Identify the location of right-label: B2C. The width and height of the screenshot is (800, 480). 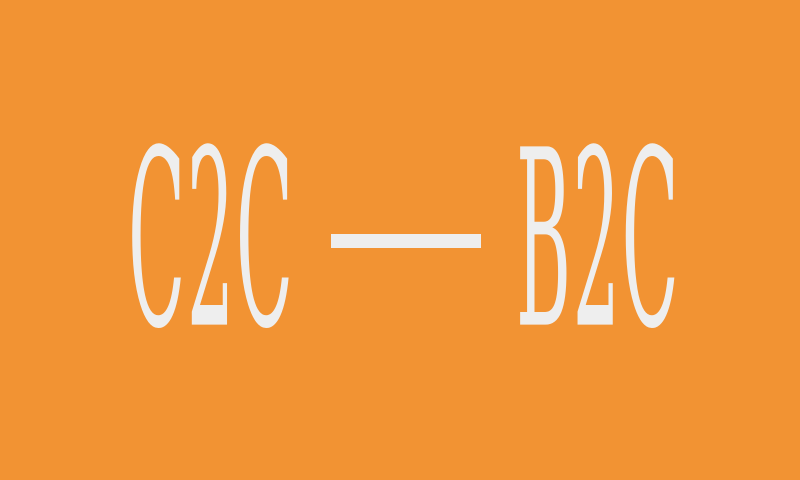
(598, 240).